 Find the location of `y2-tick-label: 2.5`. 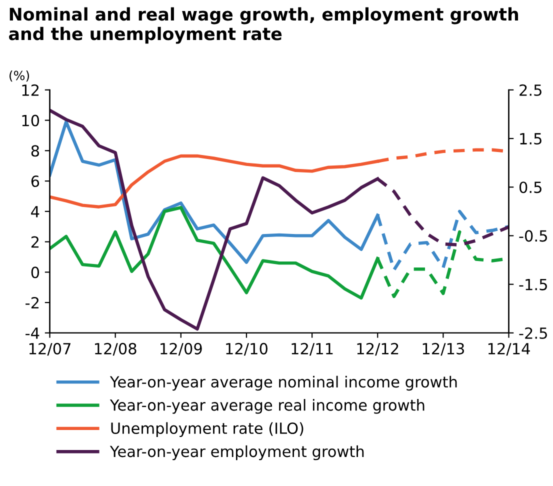

y2-tick-label: 2.5 is located at coordinates (531, 90).